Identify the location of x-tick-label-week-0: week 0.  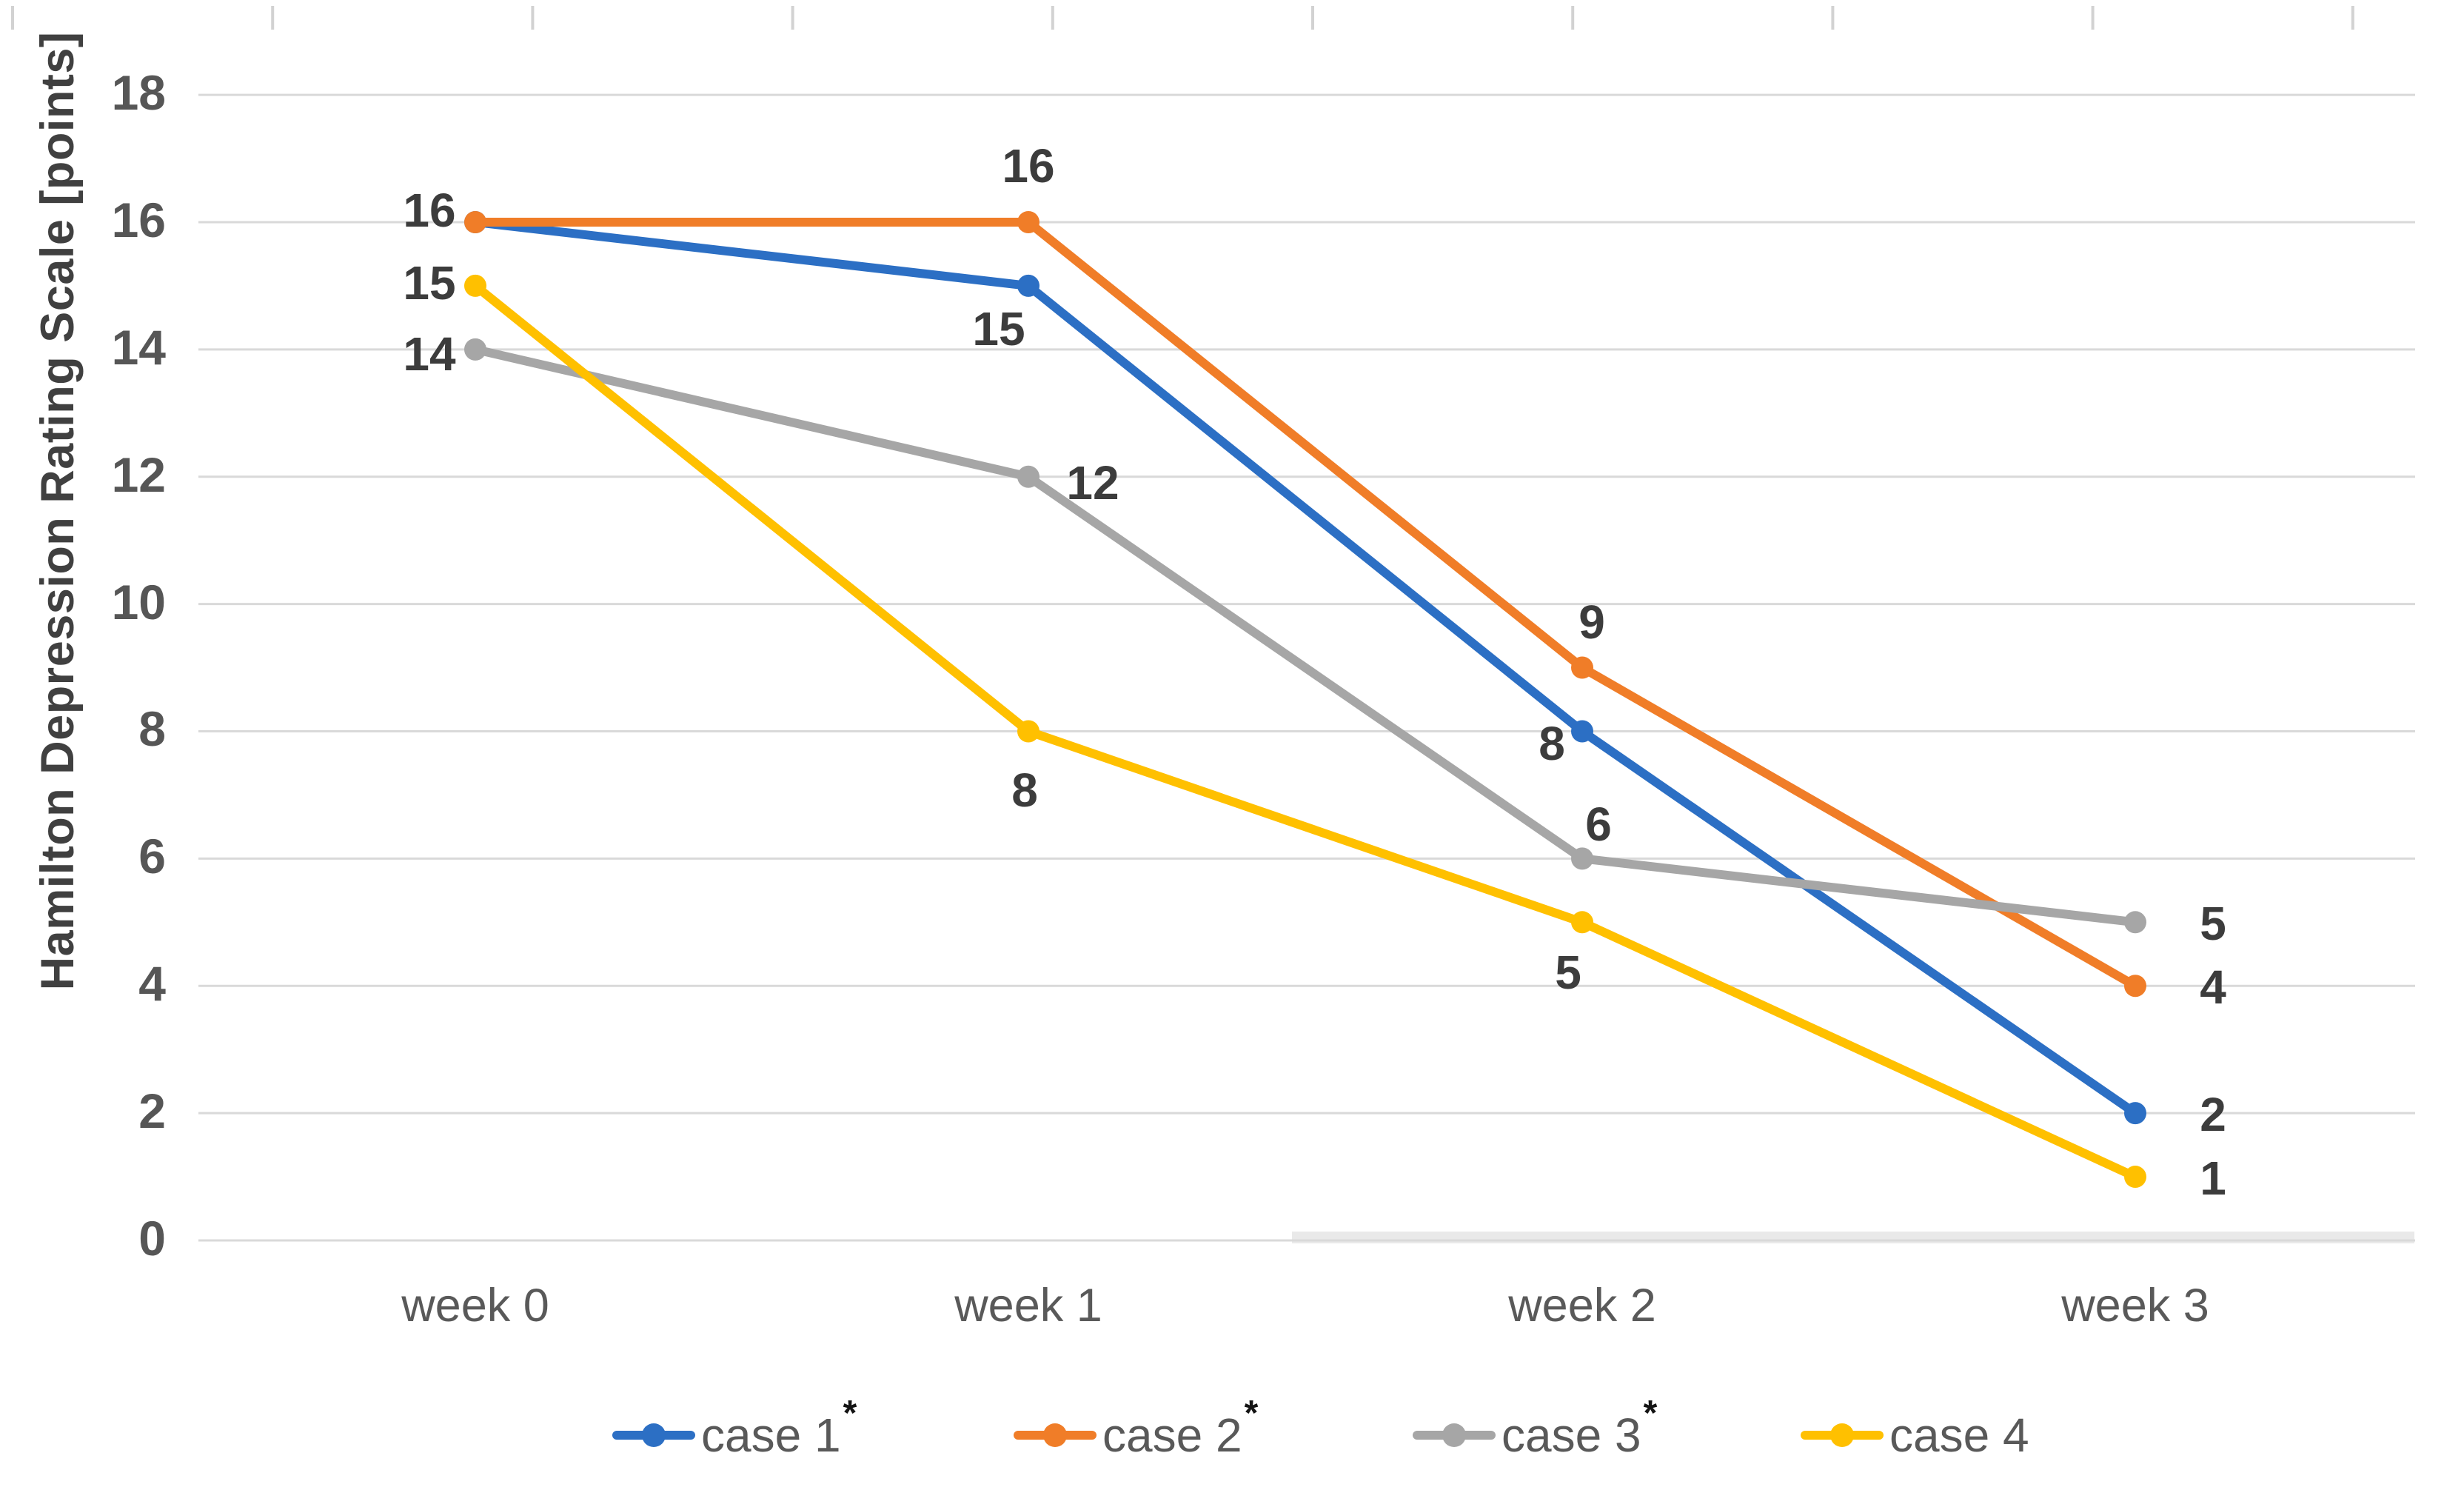
(475, 1306).